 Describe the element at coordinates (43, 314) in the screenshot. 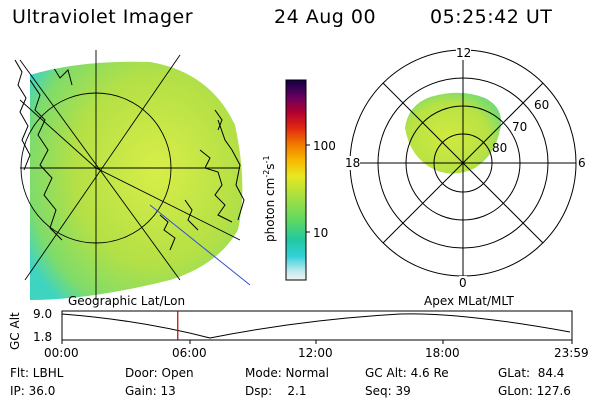

I see `y-tick-top: 9.0` at that location.